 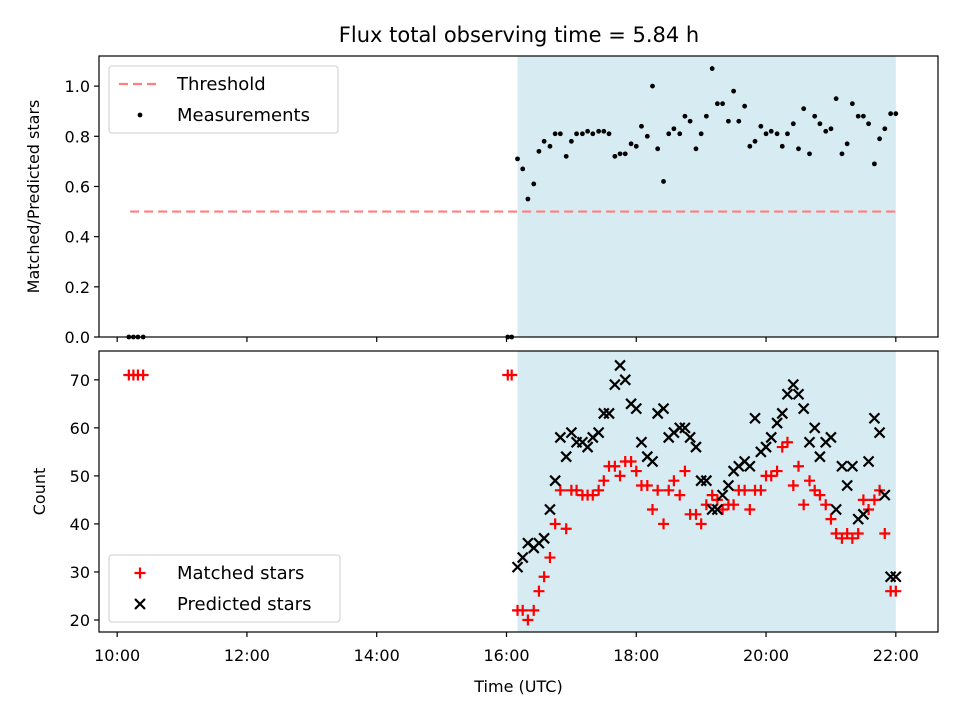 What do you see at coordinates (77, 237) in the screenshot?
I see `y-tick-label: 0.4` at bounding box center [77, 237].